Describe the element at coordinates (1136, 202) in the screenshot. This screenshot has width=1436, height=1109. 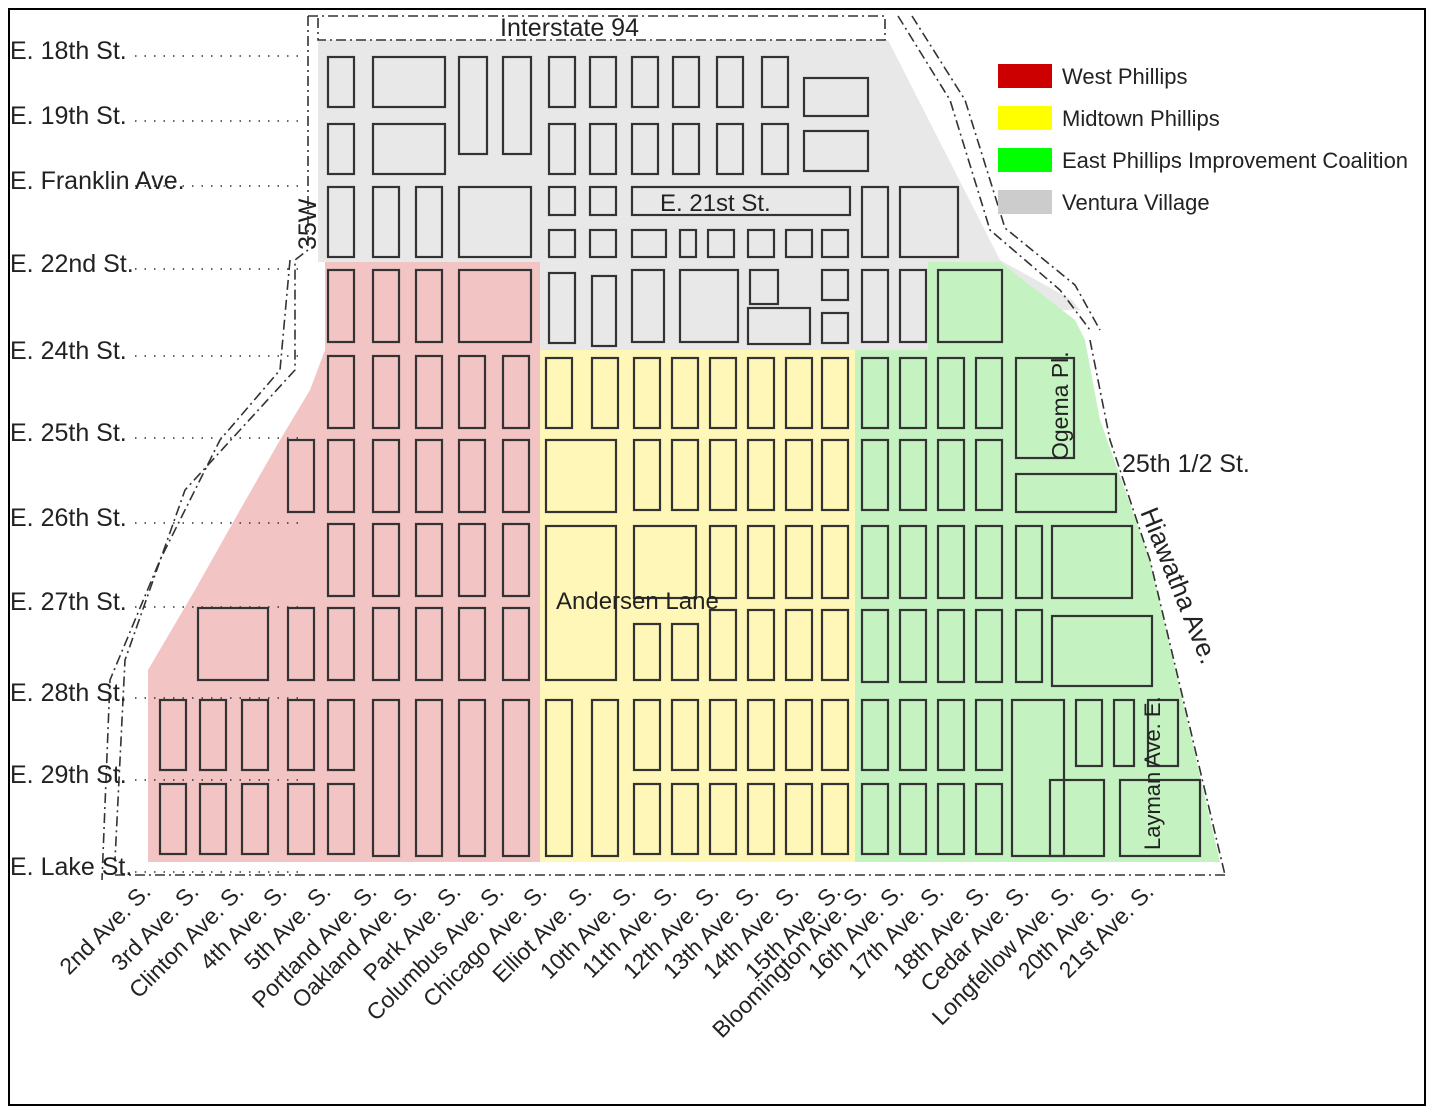
I see `legend-label-ventura-village: Ventura Village` at that location.